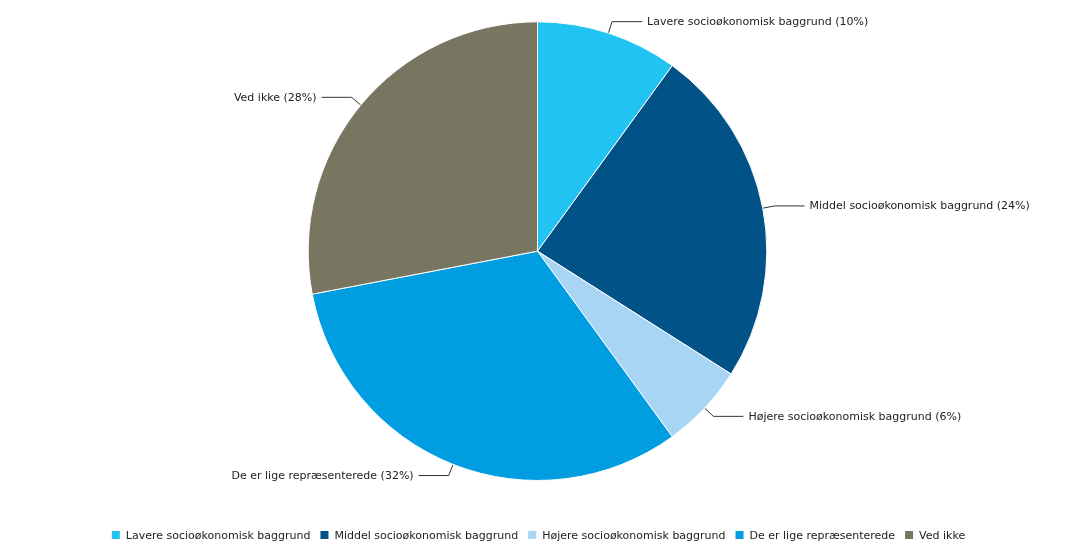 The height and width of the screenshot is (546, 1075). I want to click on category-label: Højere socioøkonomisk baggrund (6%), so click(855, 416).